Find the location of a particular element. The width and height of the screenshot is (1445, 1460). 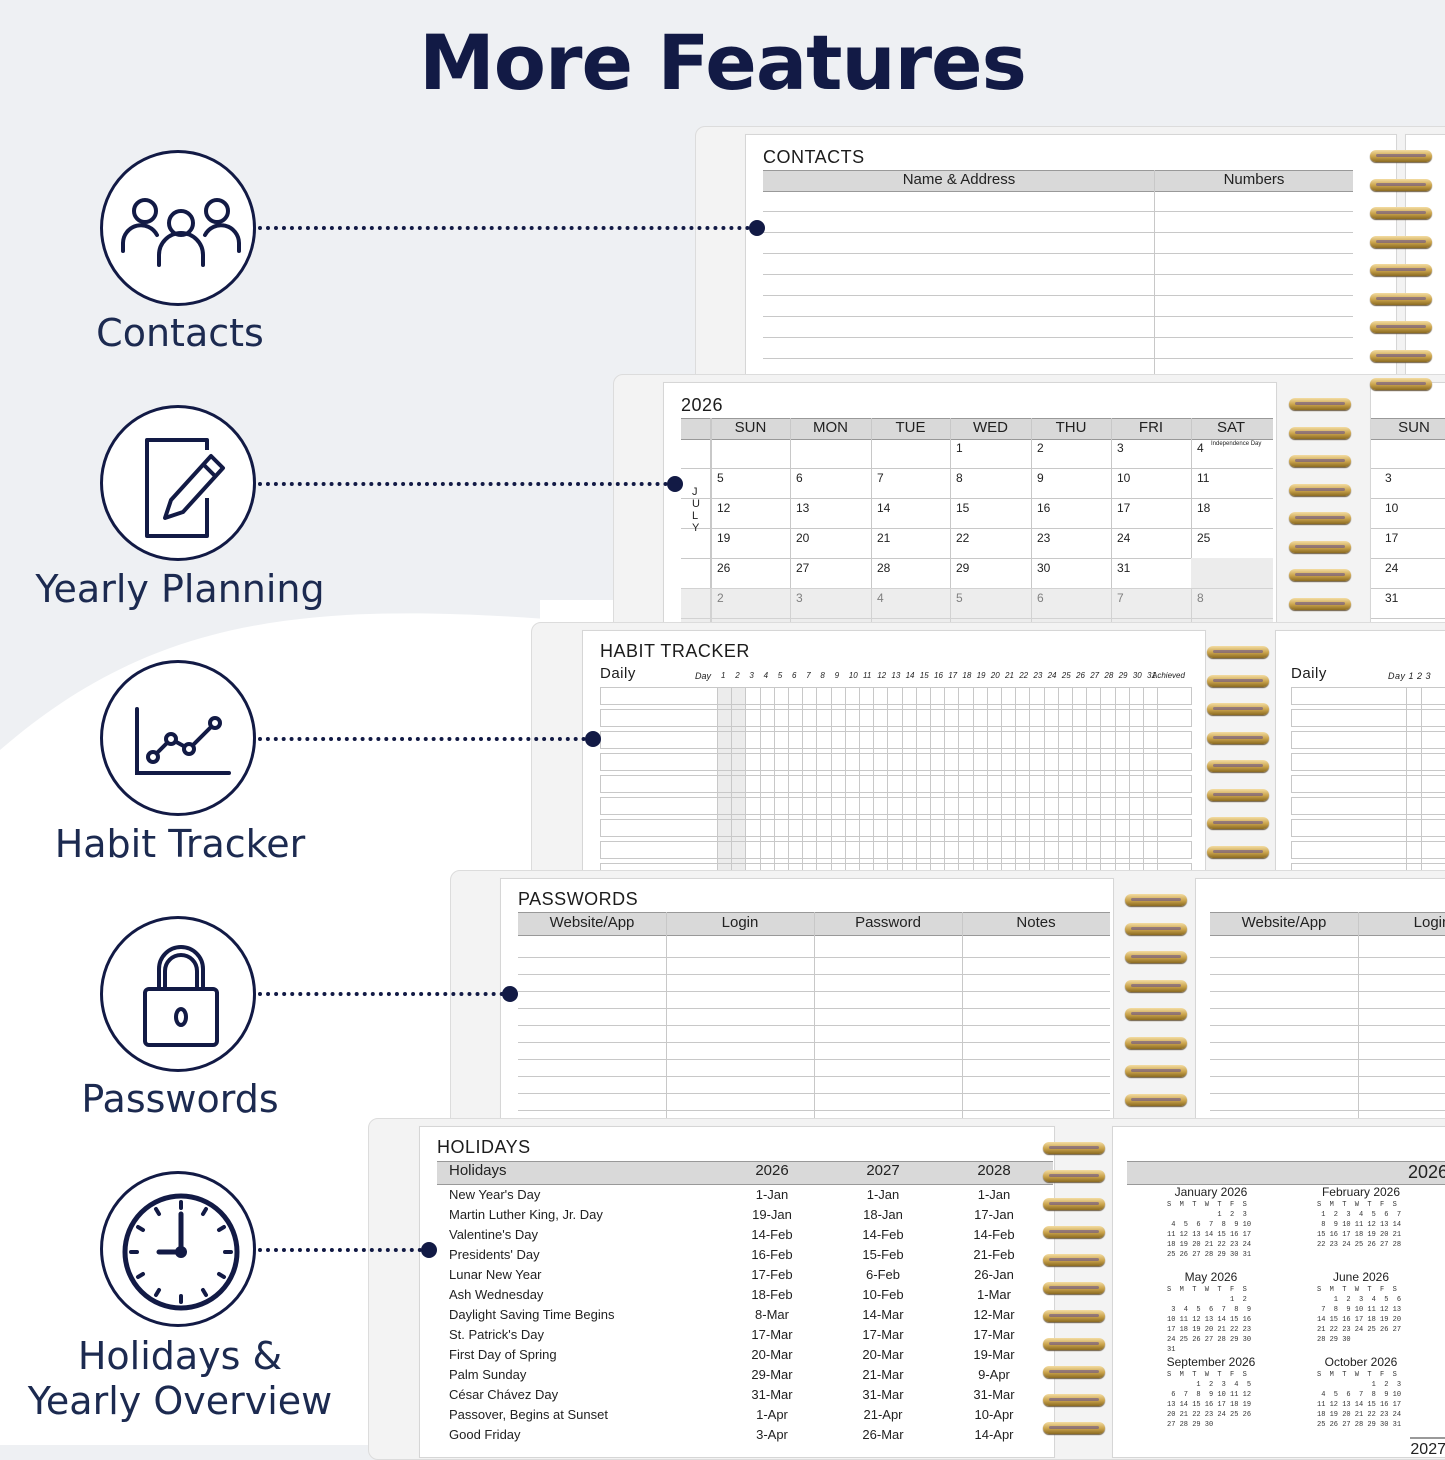

yearly-page-right: SUN 3101724317 is located at coordinates (1407, 508).